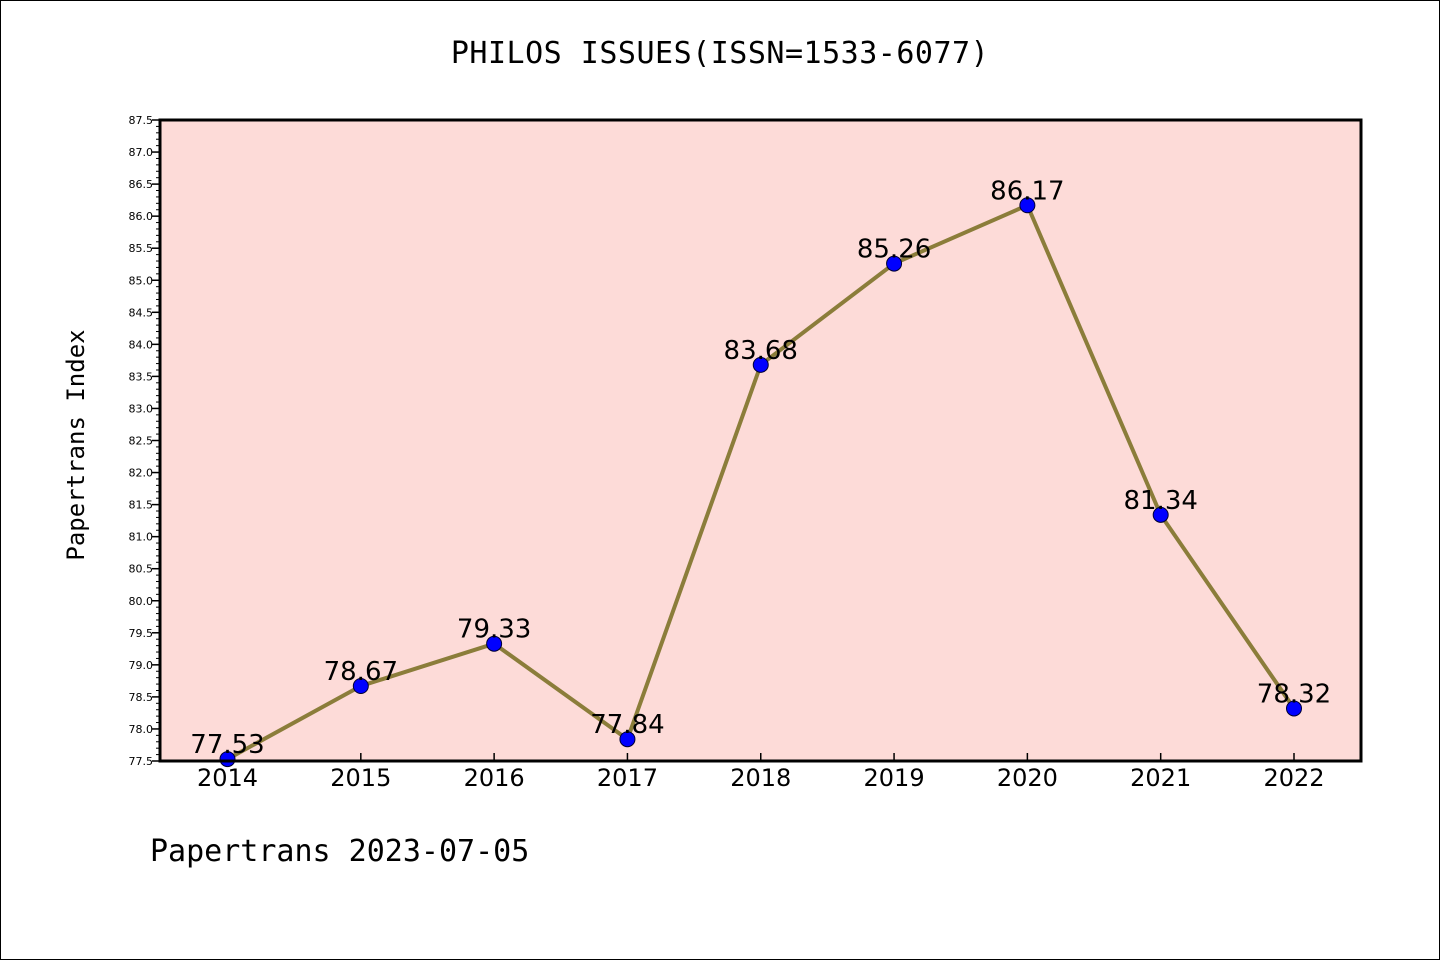 The image size is (1440, 960). Describe the element at coordinates (1293, 778) in the screenshot. I see `x-tick-label: 2022` at that location.